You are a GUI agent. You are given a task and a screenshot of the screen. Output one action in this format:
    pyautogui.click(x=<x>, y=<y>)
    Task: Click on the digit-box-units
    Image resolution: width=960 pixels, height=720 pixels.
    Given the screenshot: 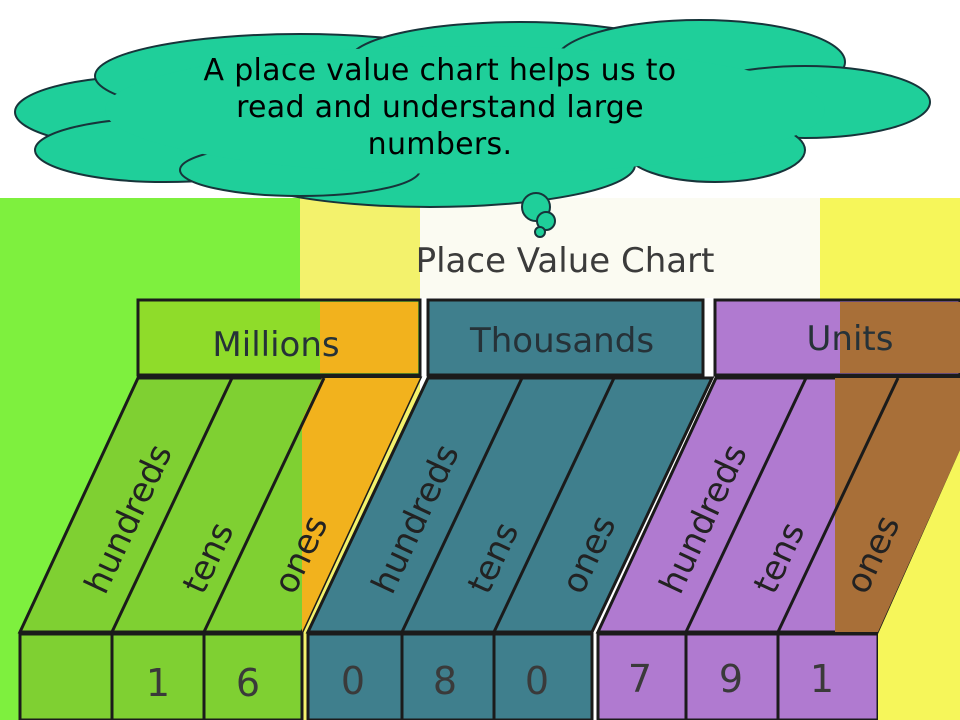 What is the action you would take?
    pyautogui.click(x=738, y=676)
    